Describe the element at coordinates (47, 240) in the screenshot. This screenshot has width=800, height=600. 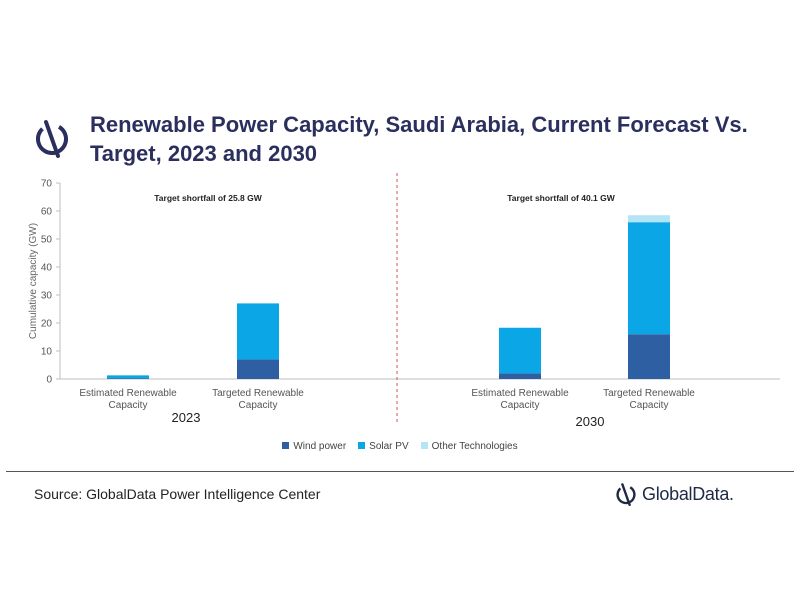
I see `y-tick-label: 50` at that location.